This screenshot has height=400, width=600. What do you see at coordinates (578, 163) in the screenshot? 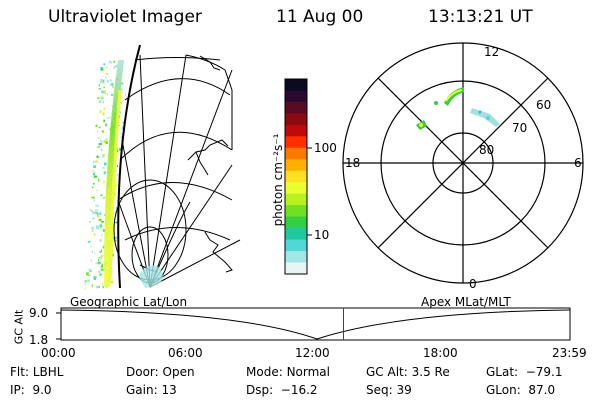
I see `mlt-label-6: 6` at bounding box center [578, 163].